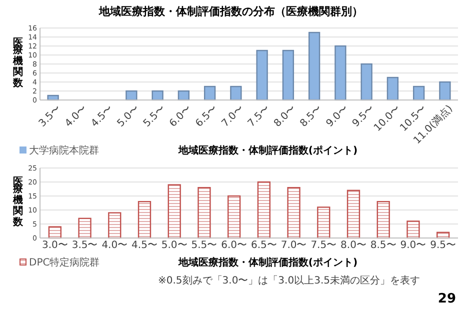 The width and height of the screenshot is (462, 320). Describe the element at coordinates (289, 280) in the screenshot. I see `text: ※0.5刻みで「3.0〜」は「3.0以上3.5未満の区分」を表す` at that location.